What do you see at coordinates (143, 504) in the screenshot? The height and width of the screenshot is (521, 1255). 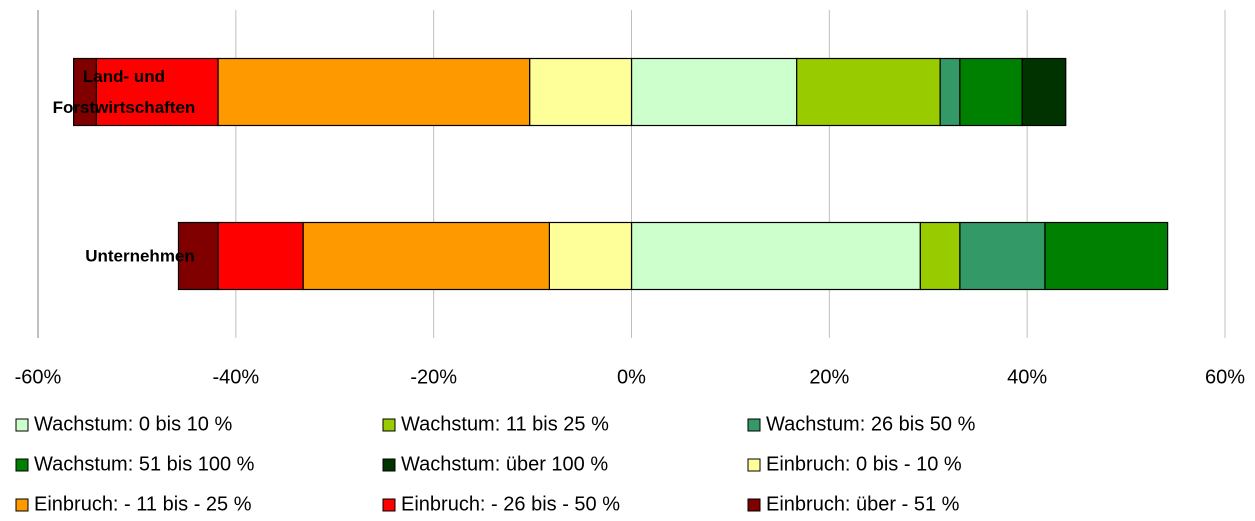 I see `legend-label: Einbruch: - 11 bis - 25 %` at bounding box center [143, 504].